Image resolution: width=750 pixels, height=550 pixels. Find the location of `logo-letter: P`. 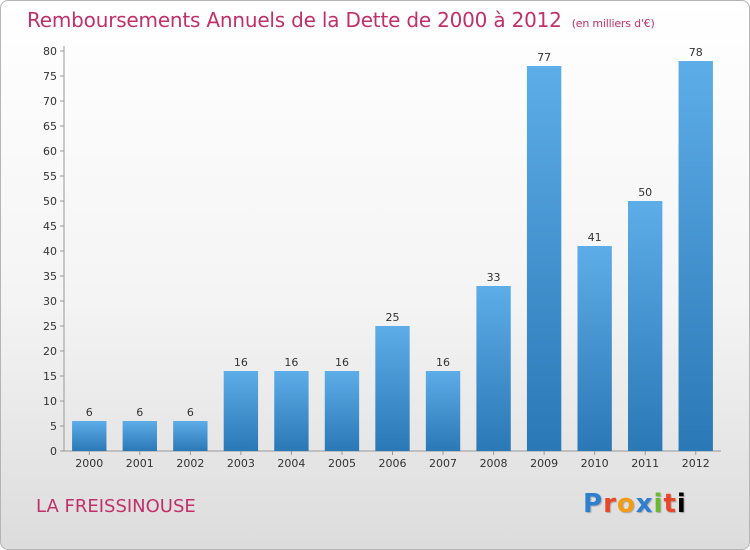

logo-letter: P is located at coordinates (593, 504).